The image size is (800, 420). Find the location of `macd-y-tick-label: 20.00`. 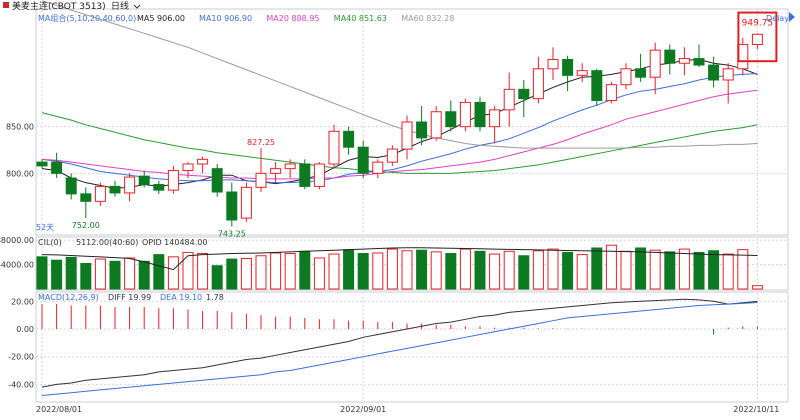

macd-y-tick-label: 20.00 is located at coordinates (22, 301).